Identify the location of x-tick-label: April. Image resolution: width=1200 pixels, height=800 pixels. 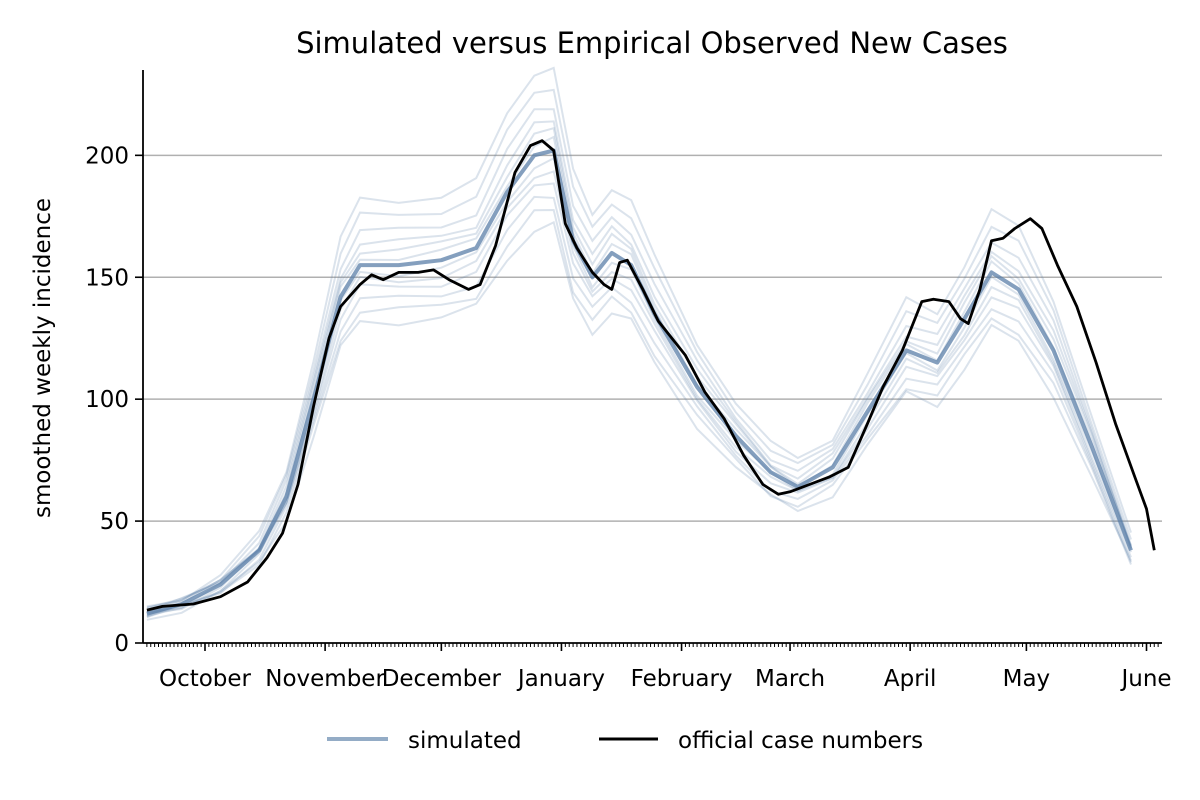
(910, 679).